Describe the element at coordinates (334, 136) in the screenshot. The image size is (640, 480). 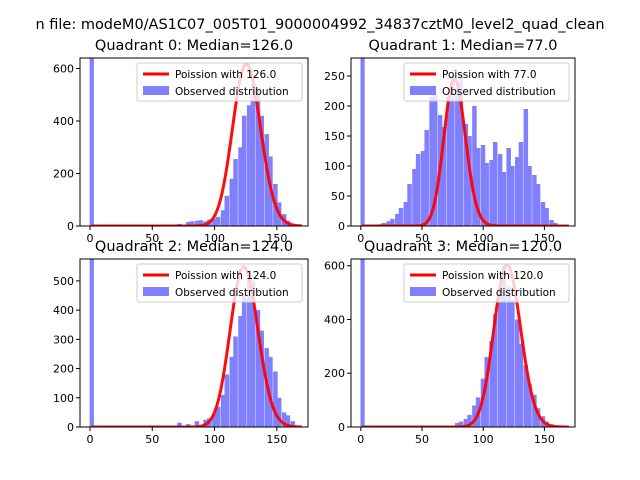
I see `y-tick-label: 150` at that location.